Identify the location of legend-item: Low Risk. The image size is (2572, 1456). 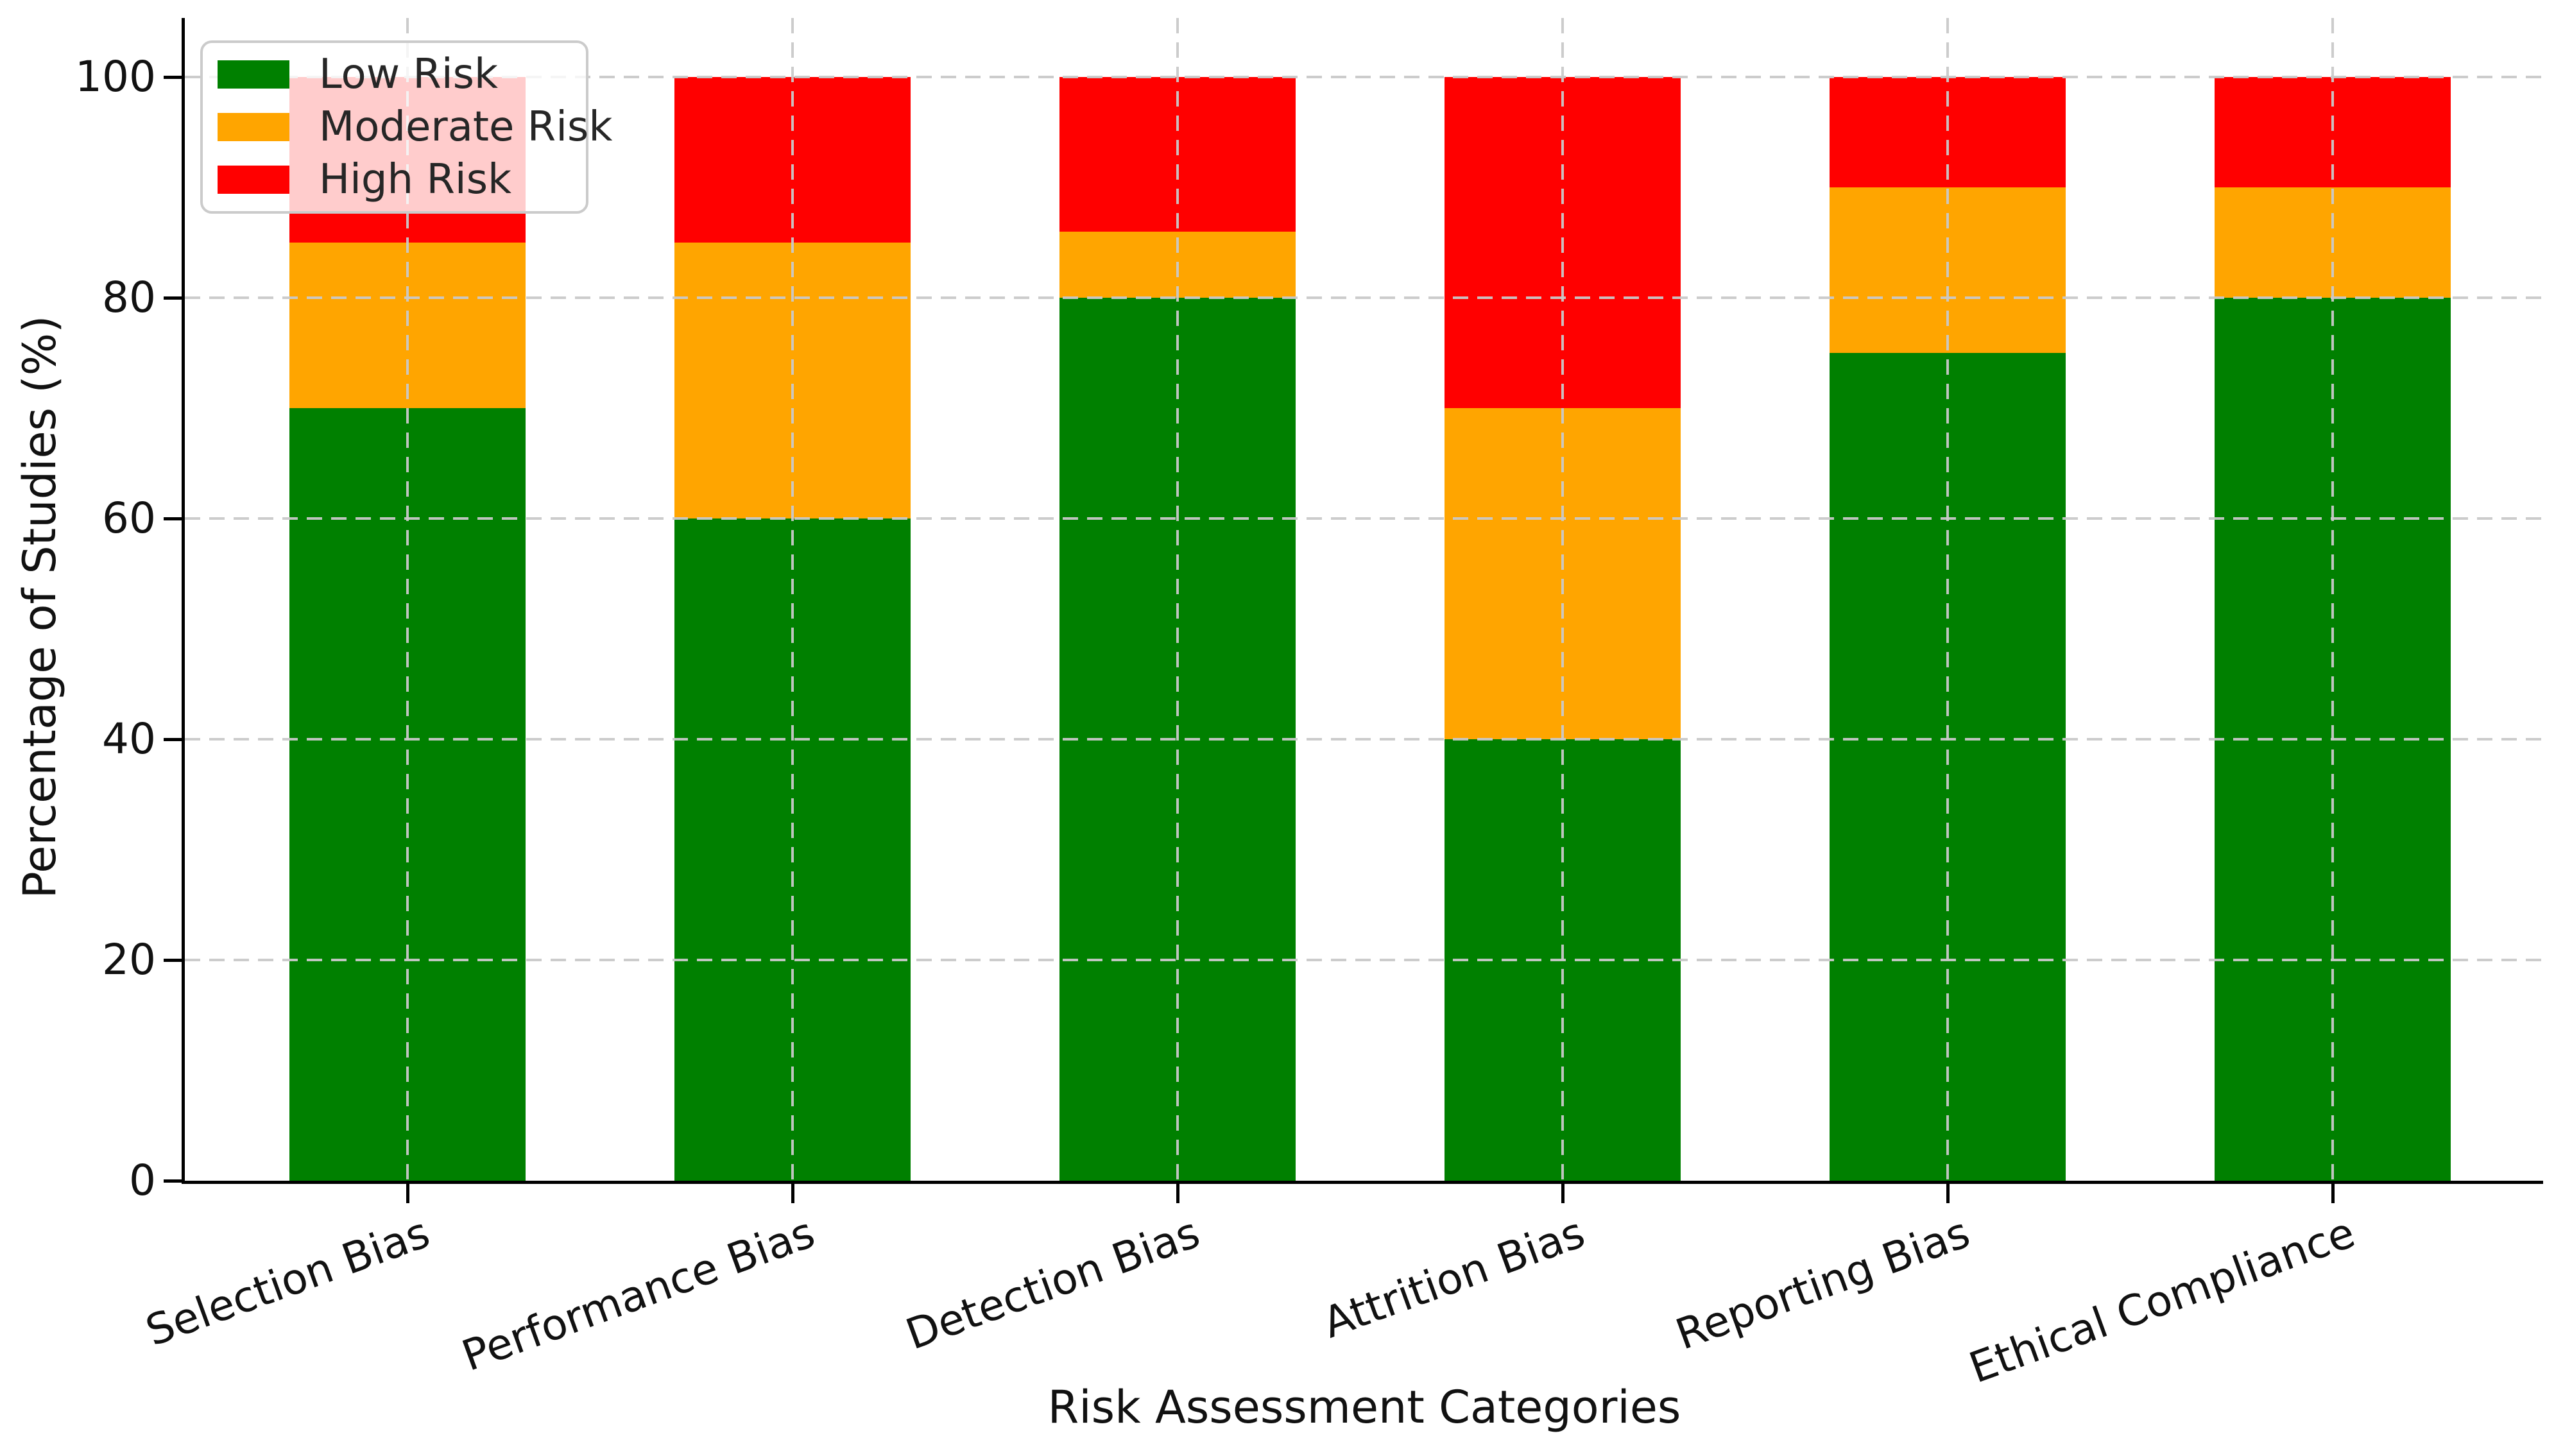
(402, 74).